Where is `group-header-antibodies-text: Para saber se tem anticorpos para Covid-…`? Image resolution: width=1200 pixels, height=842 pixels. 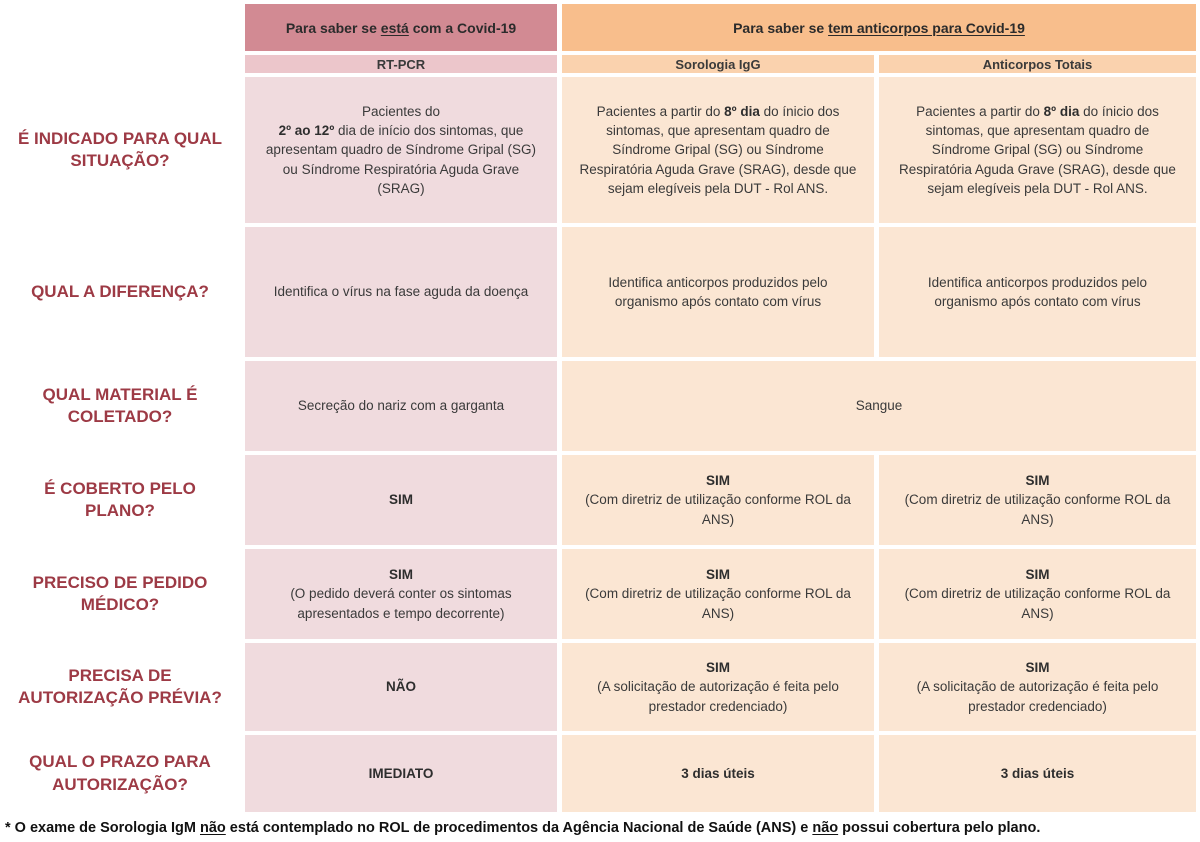
group-header-antibodies-text: Para saber se tem anticorpos para Covid-… is located at coordinates (879, 27).